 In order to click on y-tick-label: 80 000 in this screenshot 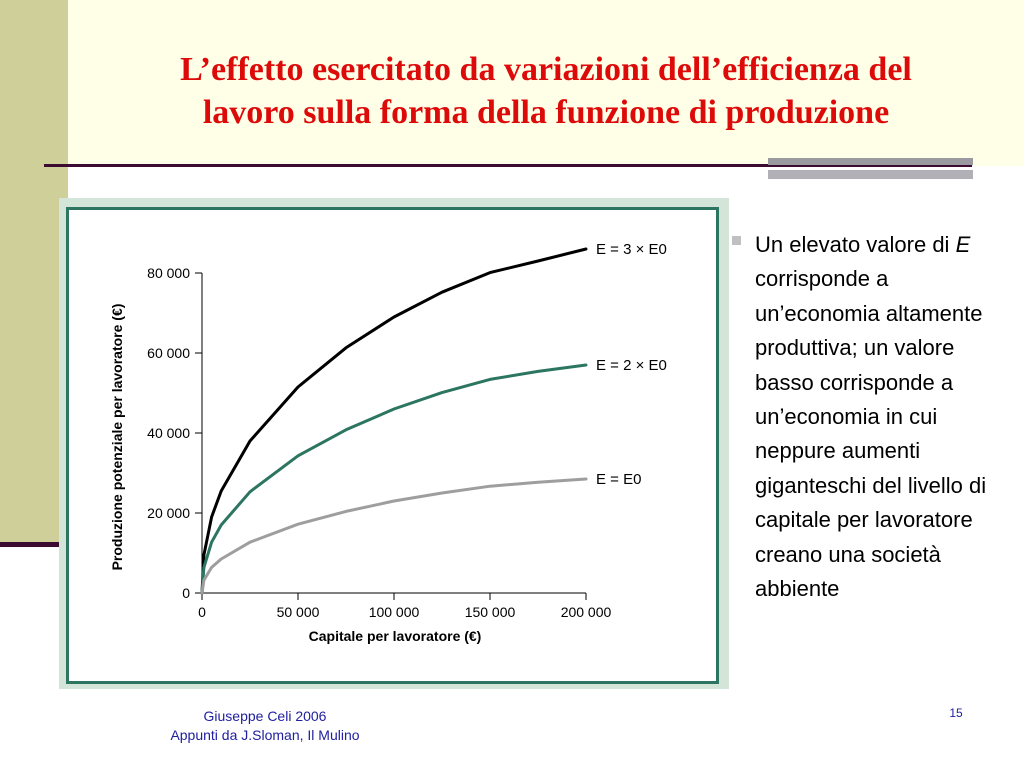, I will do `click(168, 273)`.